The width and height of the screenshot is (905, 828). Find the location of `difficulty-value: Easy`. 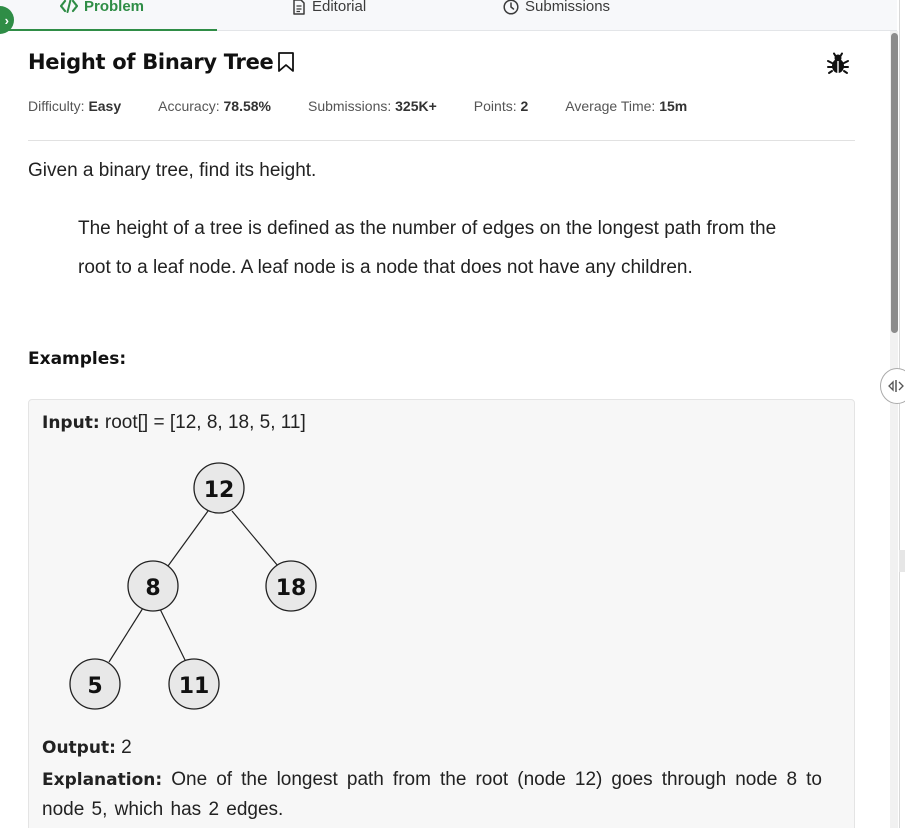

difficulty-value: Easy is located at coordinates (105, 106).